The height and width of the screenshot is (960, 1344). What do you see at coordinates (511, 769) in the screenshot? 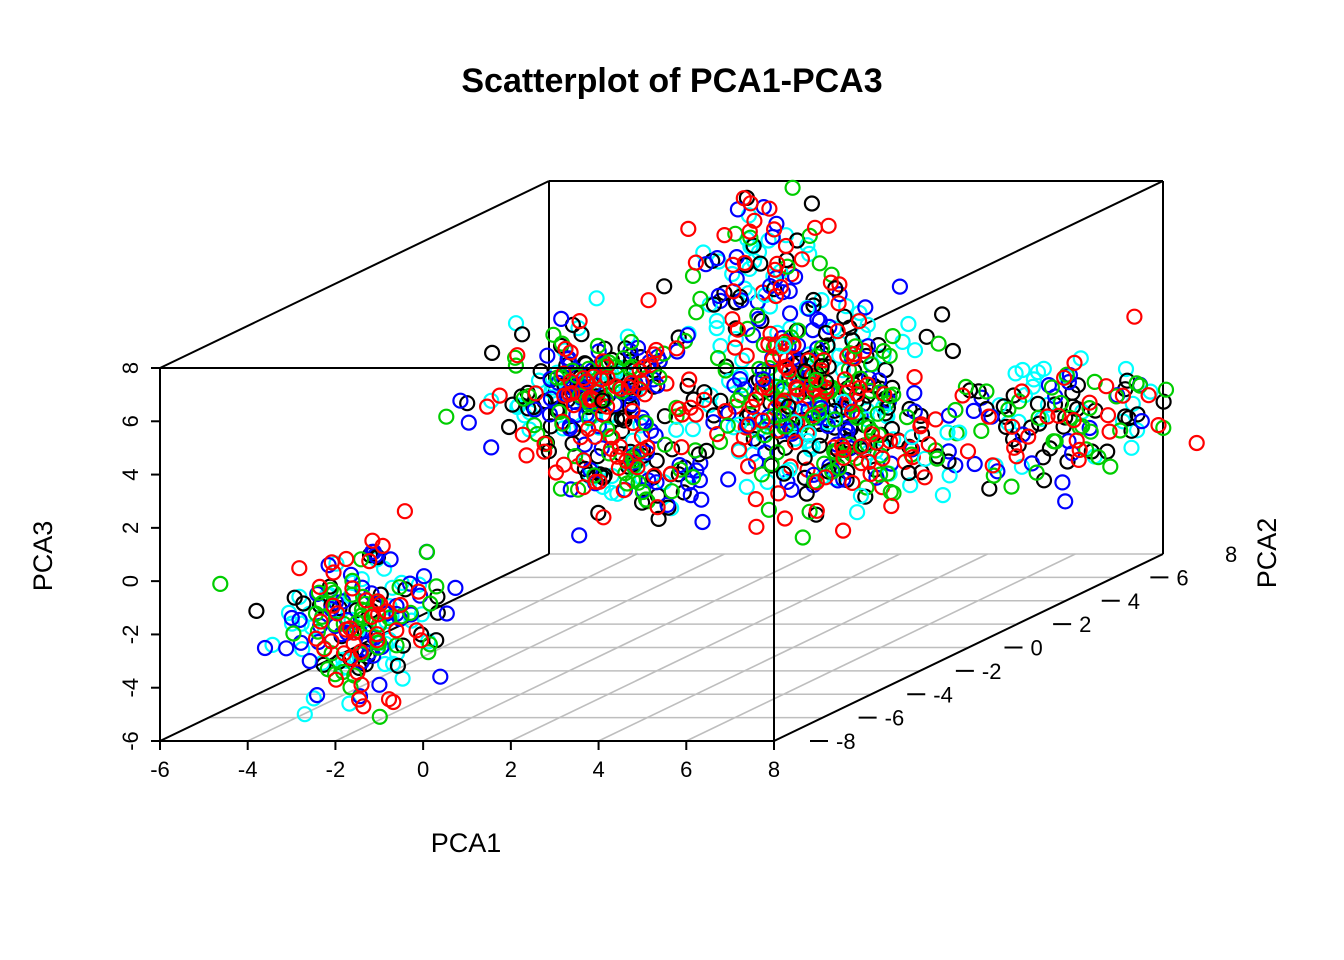
I see `x-tick-label: 2` at bounding box center [511, 769].